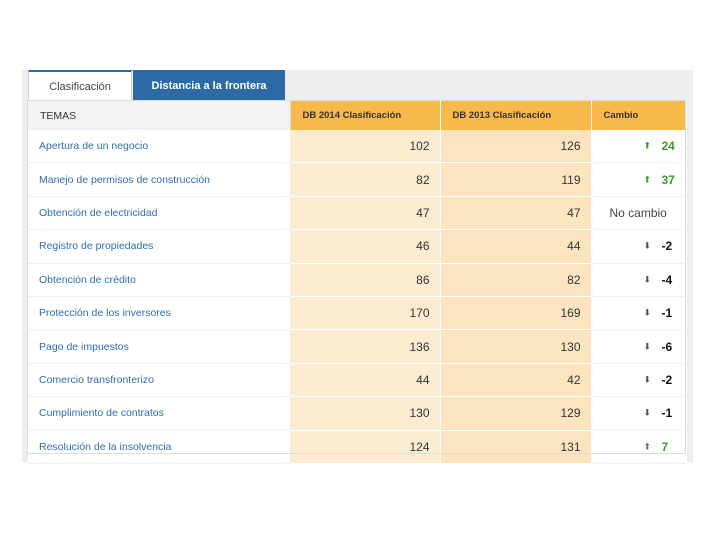 The width and height of the screenshot is (720, 540). I want to click on topic-link: Protección de los inversores, so click(159, 313).